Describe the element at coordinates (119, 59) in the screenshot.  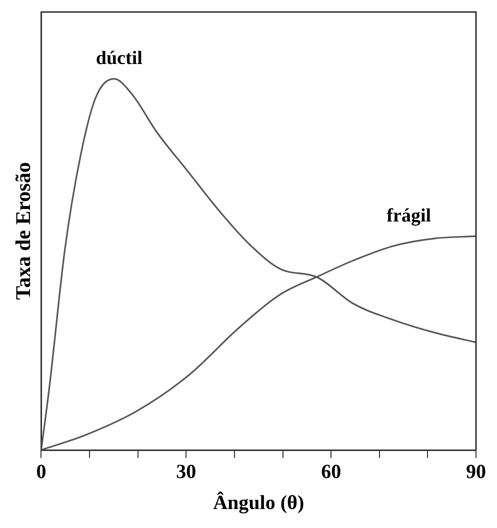
I see `series-label: dúctil` at that location.